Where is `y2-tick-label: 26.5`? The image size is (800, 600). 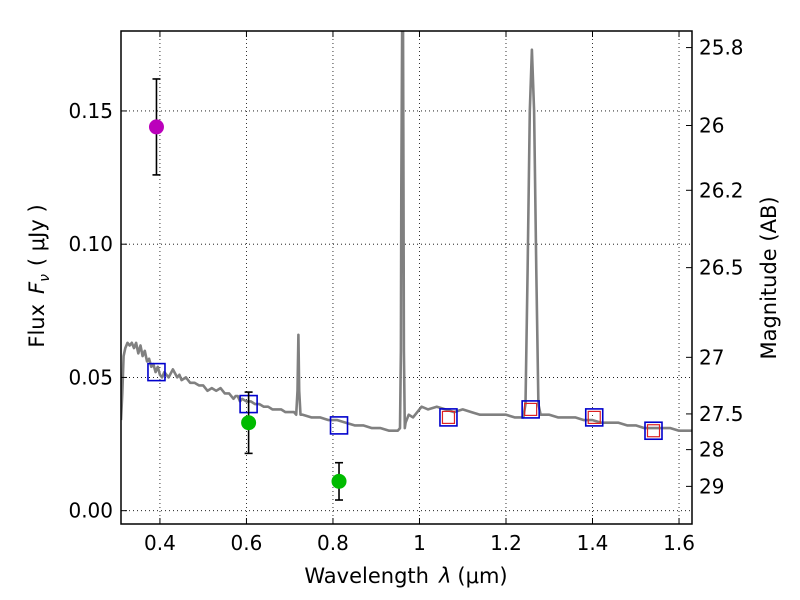
y2-tick-label: 26.5 is located at coordinates (721, 268).